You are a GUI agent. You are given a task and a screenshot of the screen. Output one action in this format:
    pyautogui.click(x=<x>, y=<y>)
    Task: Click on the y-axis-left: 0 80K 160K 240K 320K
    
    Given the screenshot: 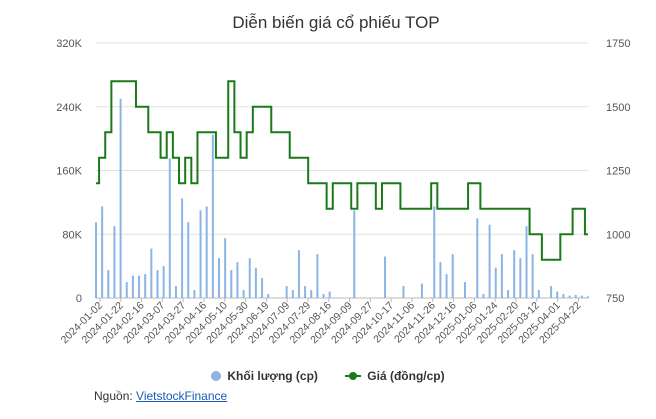 What is the action you would take?
    pyautogui.click(x=69, y=171)
    